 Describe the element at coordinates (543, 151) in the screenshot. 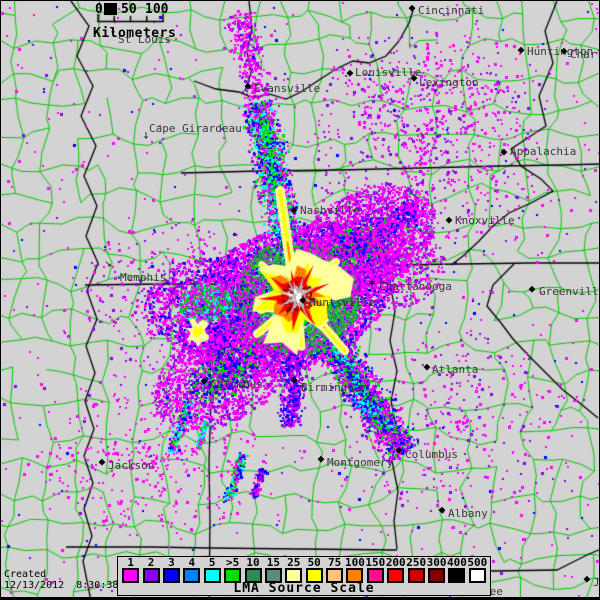

I see `city-label: Appalachia` at that location.